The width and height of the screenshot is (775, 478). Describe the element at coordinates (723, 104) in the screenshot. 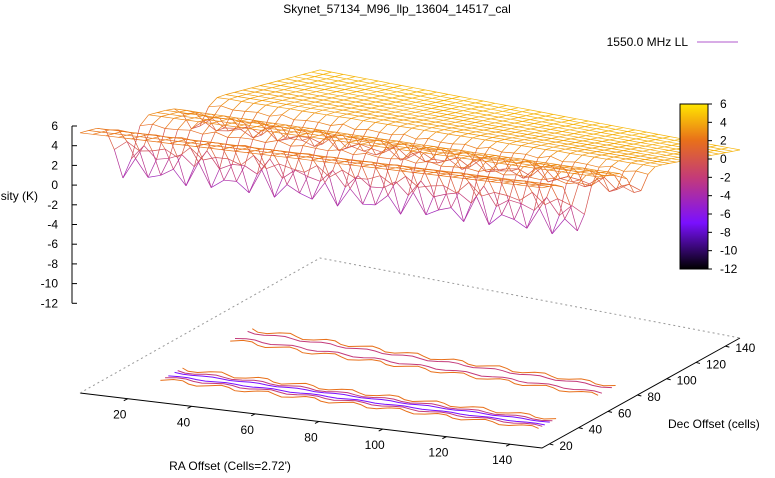

I see `colorbar-tick-label: 6` at that location.